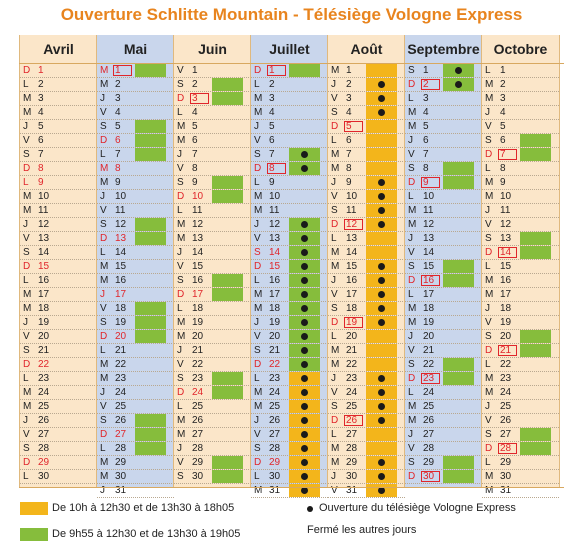 This screenshot has height=554, width=583. I want to click on day-number: 13, so click(429, 238).